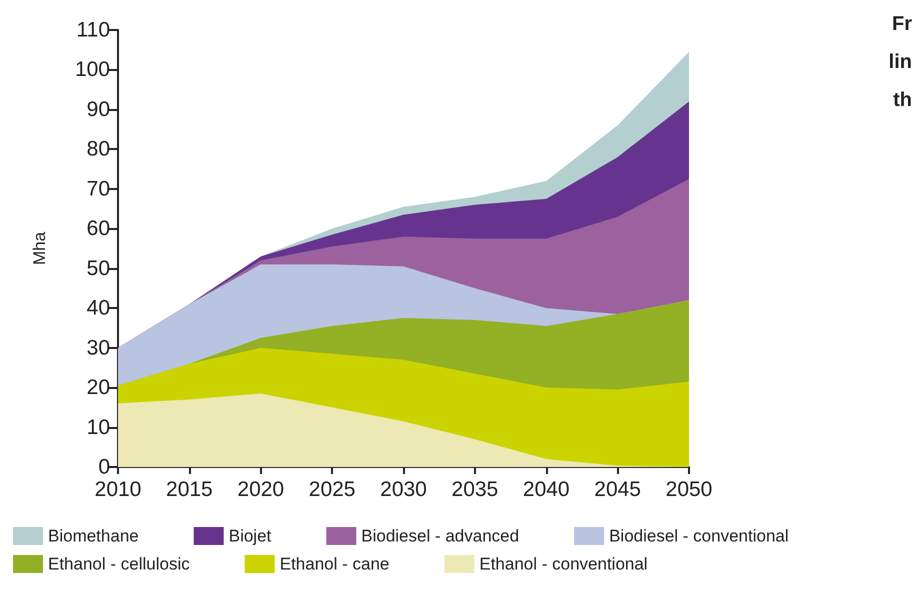  I want to click on y-tick-label: 10, so click(98, 427).